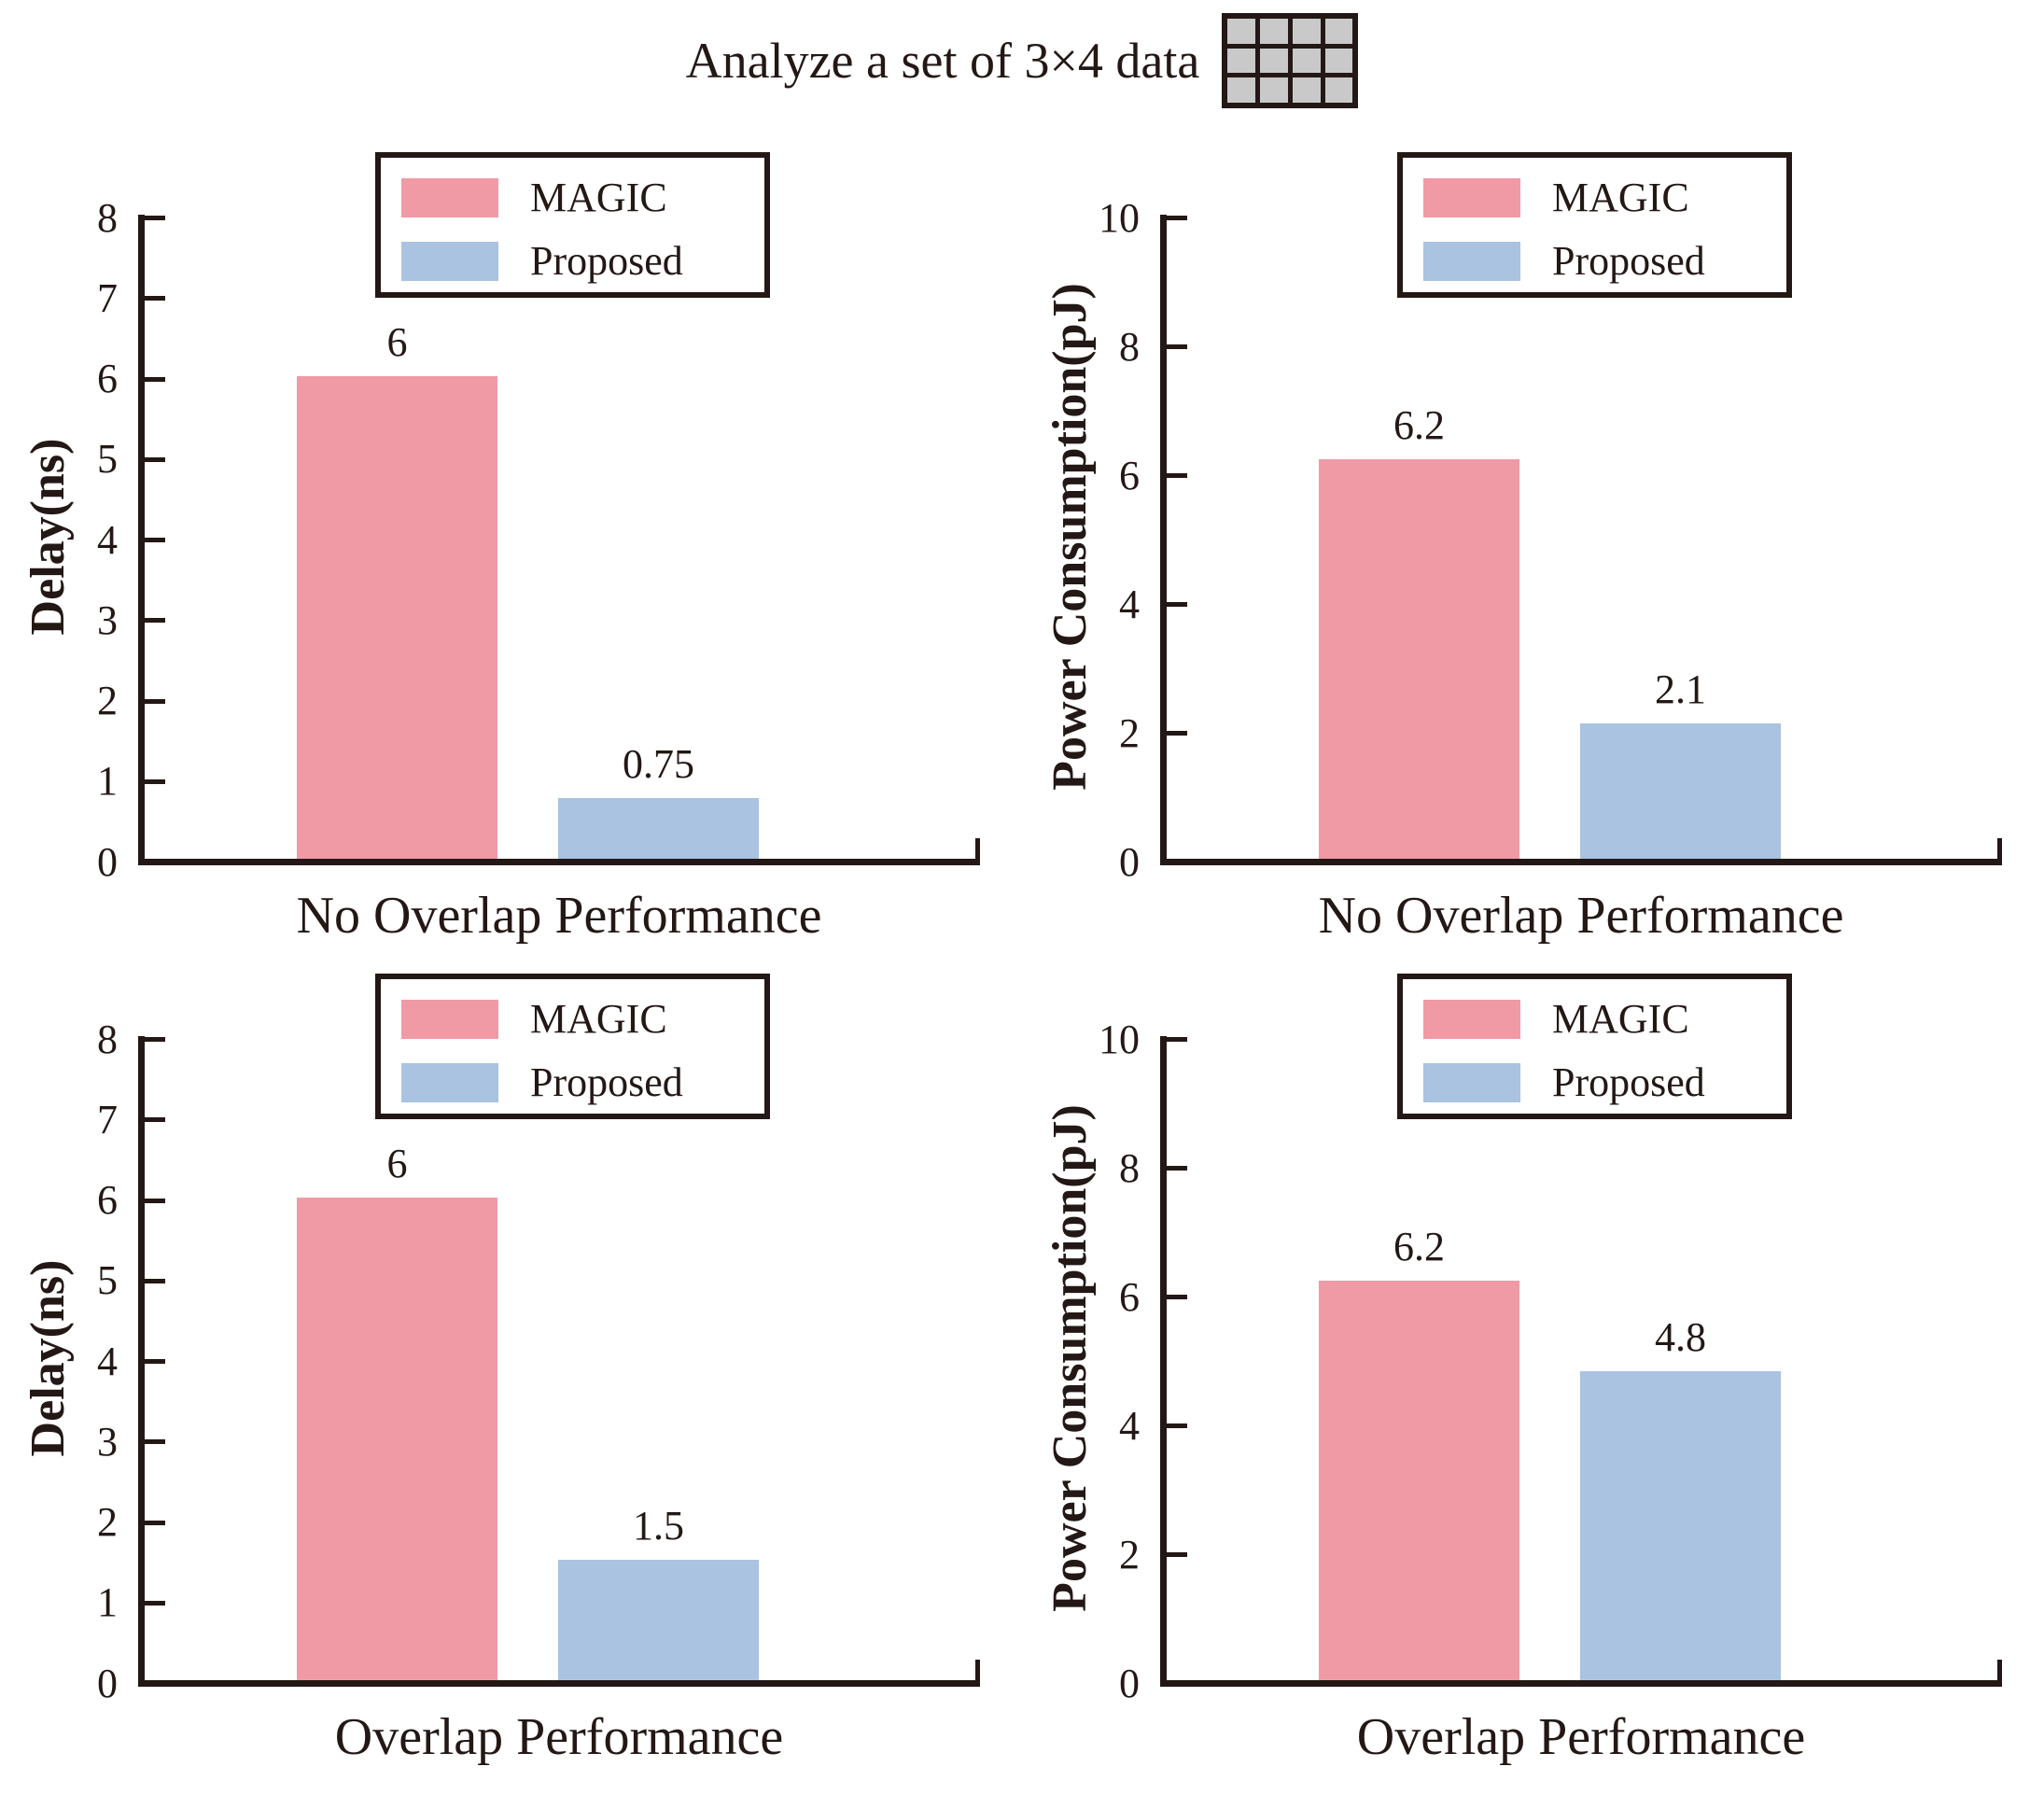 The image size is (2044, 1795). What do you see at coordinates (107, 620) in the screenshot?
I see `y-tick-label: 3` at bounding box center [107, 620].